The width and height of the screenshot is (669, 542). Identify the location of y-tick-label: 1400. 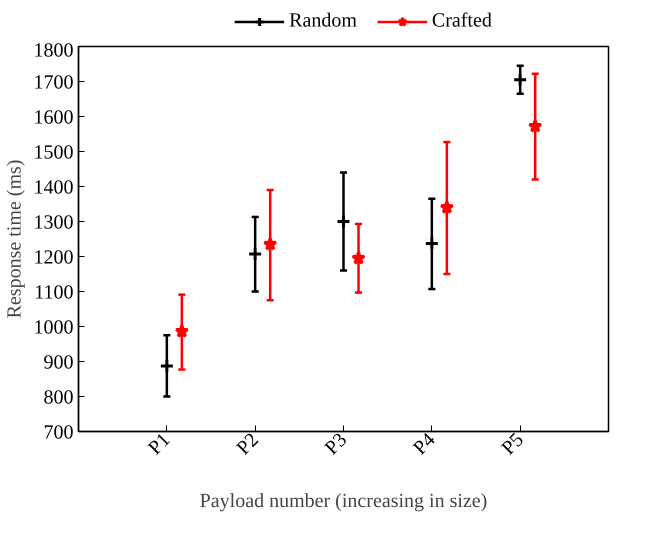
(54, 187).